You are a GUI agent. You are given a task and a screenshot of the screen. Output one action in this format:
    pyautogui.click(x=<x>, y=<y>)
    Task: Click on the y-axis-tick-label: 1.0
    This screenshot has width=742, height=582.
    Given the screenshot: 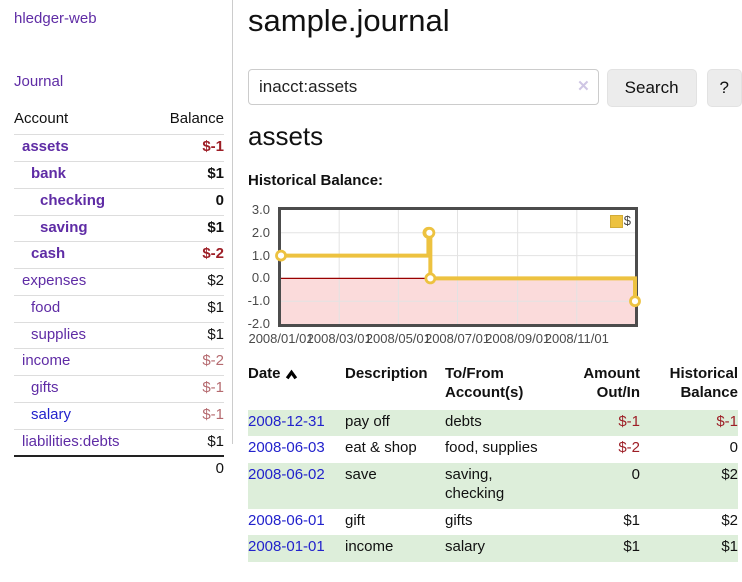 What is the action you would take?
    pyautogui.click(x=260, y=255)
    